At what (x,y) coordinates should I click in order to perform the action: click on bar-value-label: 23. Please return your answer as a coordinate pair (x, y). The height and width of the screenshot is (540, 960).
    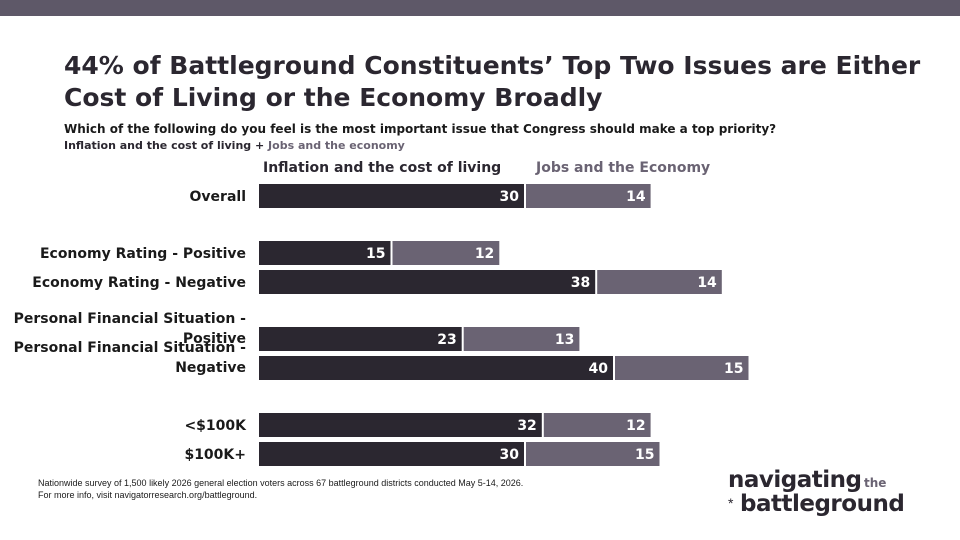
    Looking at the image, I should click on (446, 340).